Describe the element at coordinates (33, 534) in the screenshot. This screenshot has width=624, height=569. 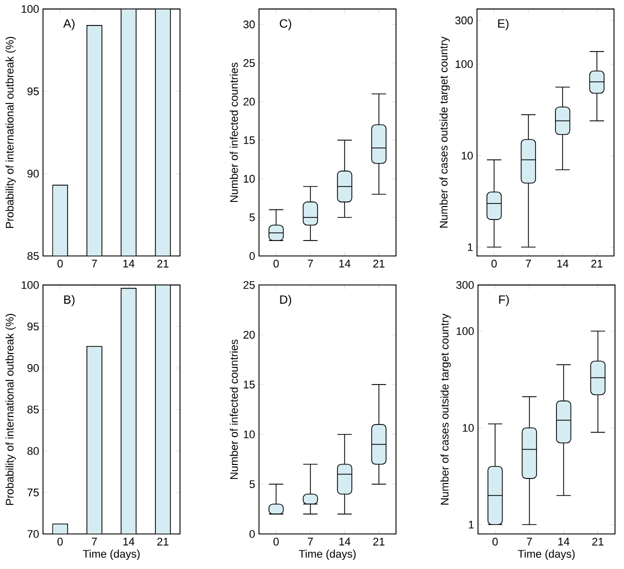
I see `y-tick-label: 70` at that location.